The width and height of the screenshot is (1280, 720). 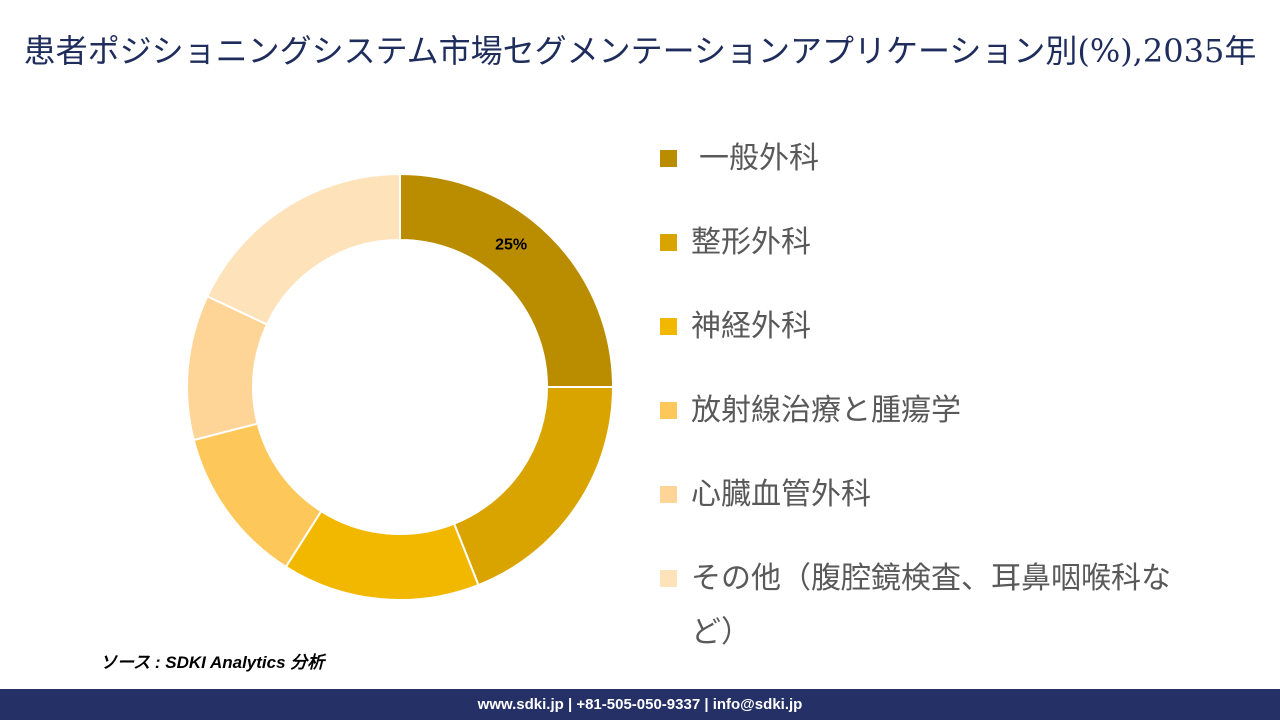 I want to click on source-note: ソース : SDKI Analytics 分析, so click(x=212, y=662).